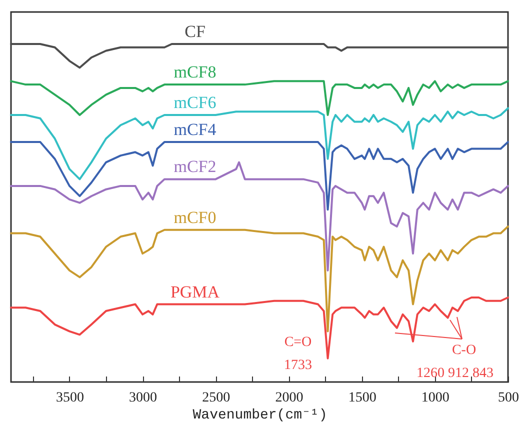 This screenshot has height=430, width=520. I want to click on annotation: C=O, so click(298, 342).